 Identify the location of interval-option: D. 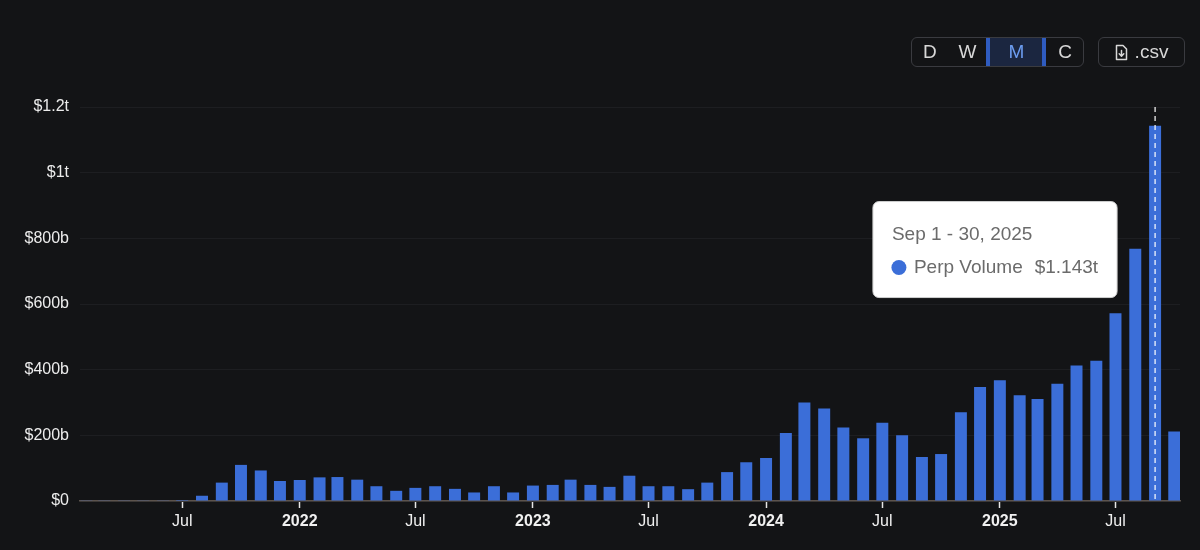
(929, 52).